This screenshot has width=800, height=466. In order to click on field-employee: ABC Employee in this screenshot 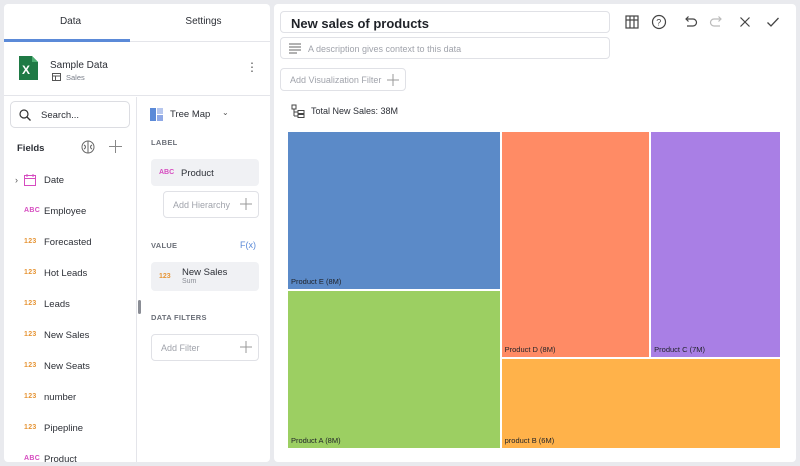, I will do `click(70, 212)`.